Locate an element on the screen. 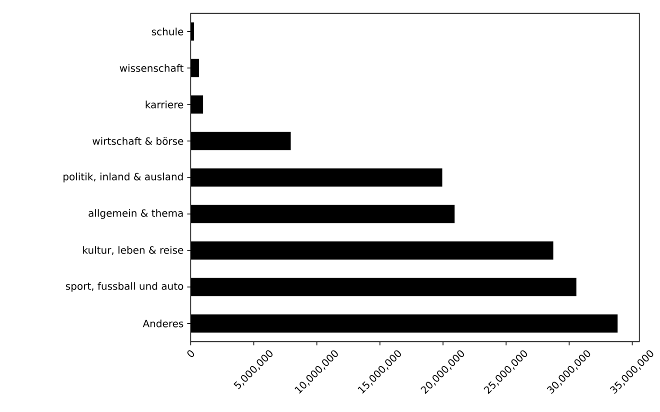  y-tick-label: Anderes is located at coordinates (163, 324).